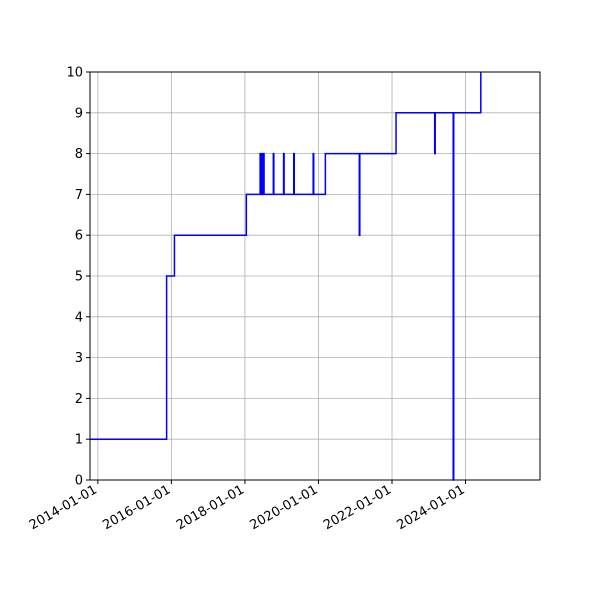 The image size is (600, 600). What do you see at coordinates (79, 440) in the screenshot?
I see `y-tick-label: 1` at bounding box center [79, 440].